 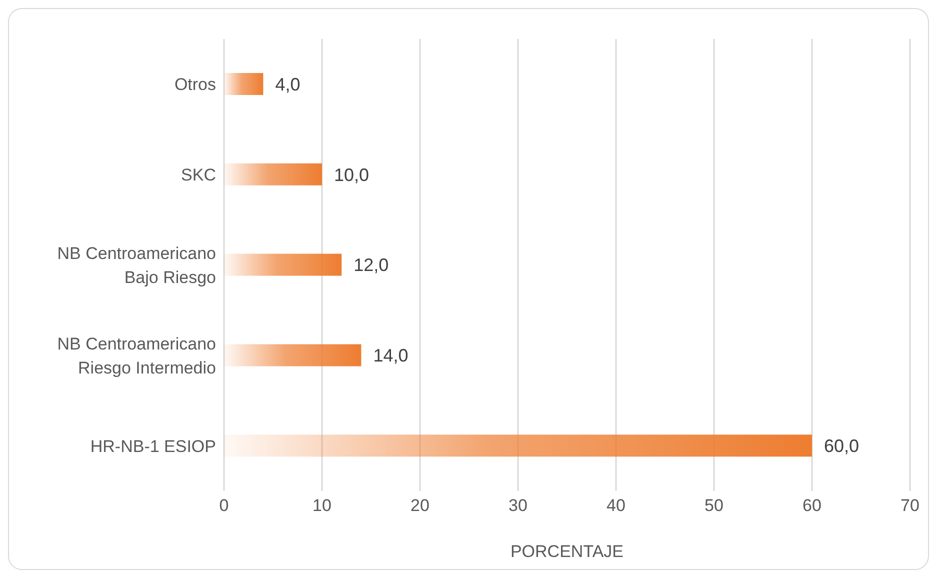 What do you see at coordinates (153, 446) in the screenshot?
I see `y-tick-label: HR-NB-1 ESIOP` at bounding box center [153, 446].